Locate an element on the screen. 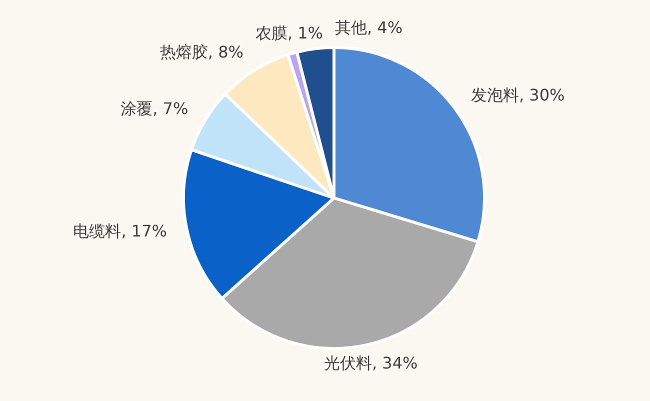 Image resolution: width=650 pixels, height=401 pixels. slice-label: 光伏料, 34% is located at coordinates (371, 363).